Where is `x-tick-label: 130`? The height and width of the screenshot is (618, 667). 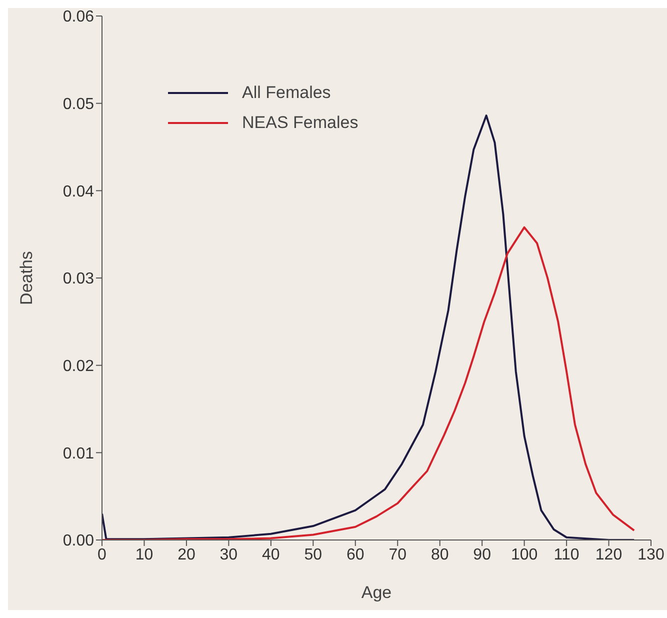
x-tick-label: 130 is located at coordinates (651, 555).